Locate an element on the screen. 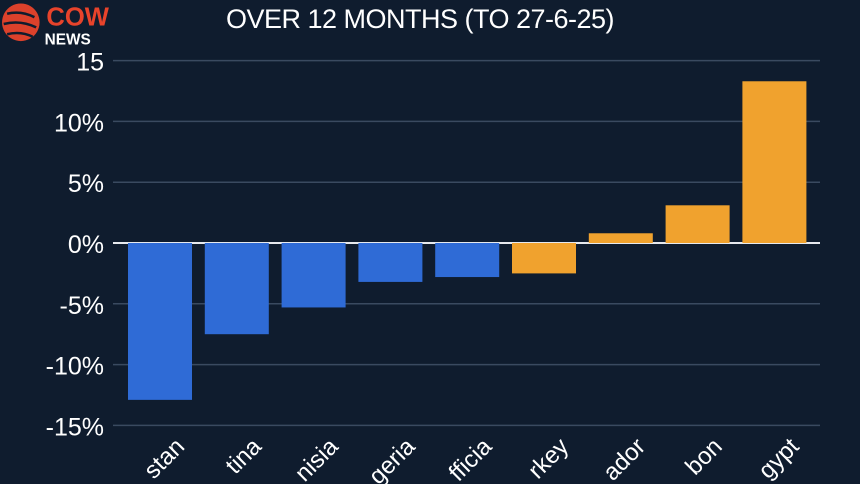 Image resolution: width=860 pixels, height=484 pixels. y-tick-label: -15% is located at coordinates (75, 427).